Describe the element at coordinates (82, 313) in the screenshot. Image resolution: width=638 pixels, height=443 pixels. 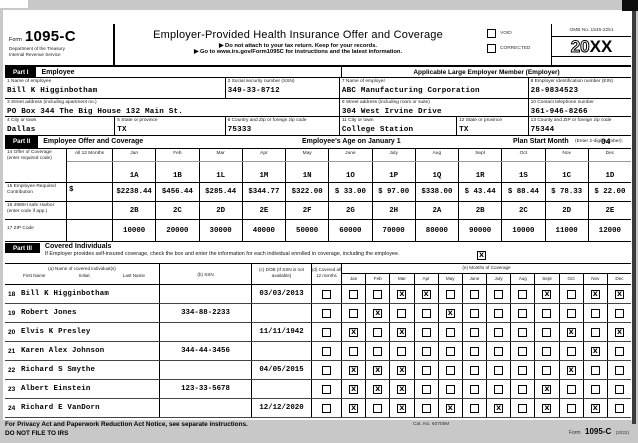
I see `covered-name-cell: 19 Robert Jones` at that location.